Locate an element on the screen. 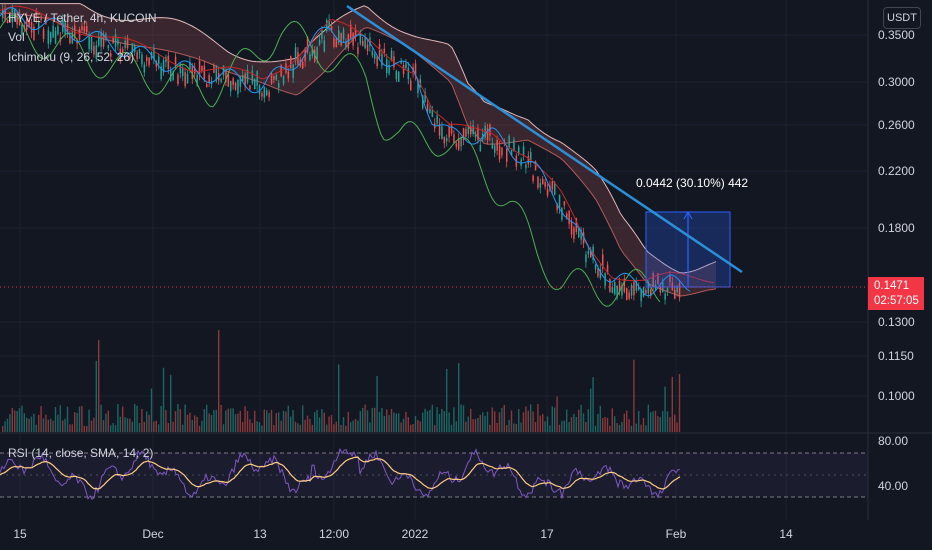  currency-button: USDT is located at coordinates (902, 18).